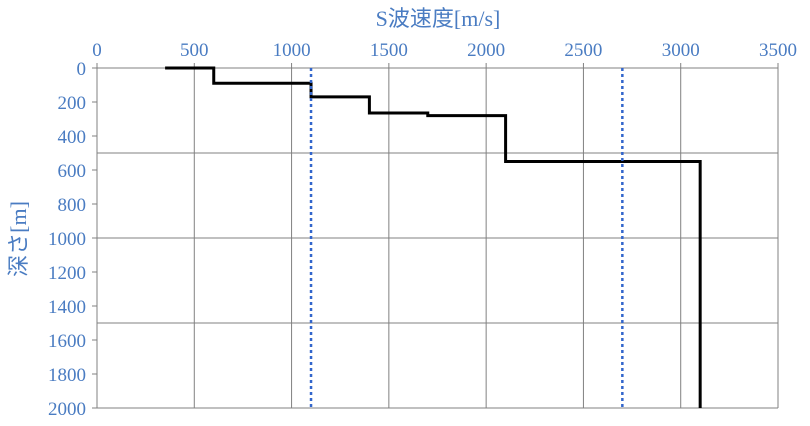  Describe the element at coordinates (67, 307) in the screenshot. I see `y-tick-label: 1400` at that location.